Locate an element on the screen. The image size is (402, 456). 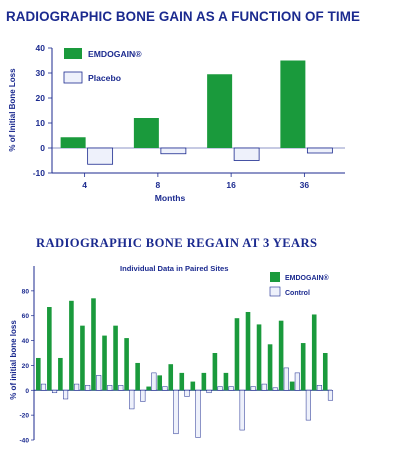
chart2-y-tick-label: 0 is located at coordinates (27, 391).